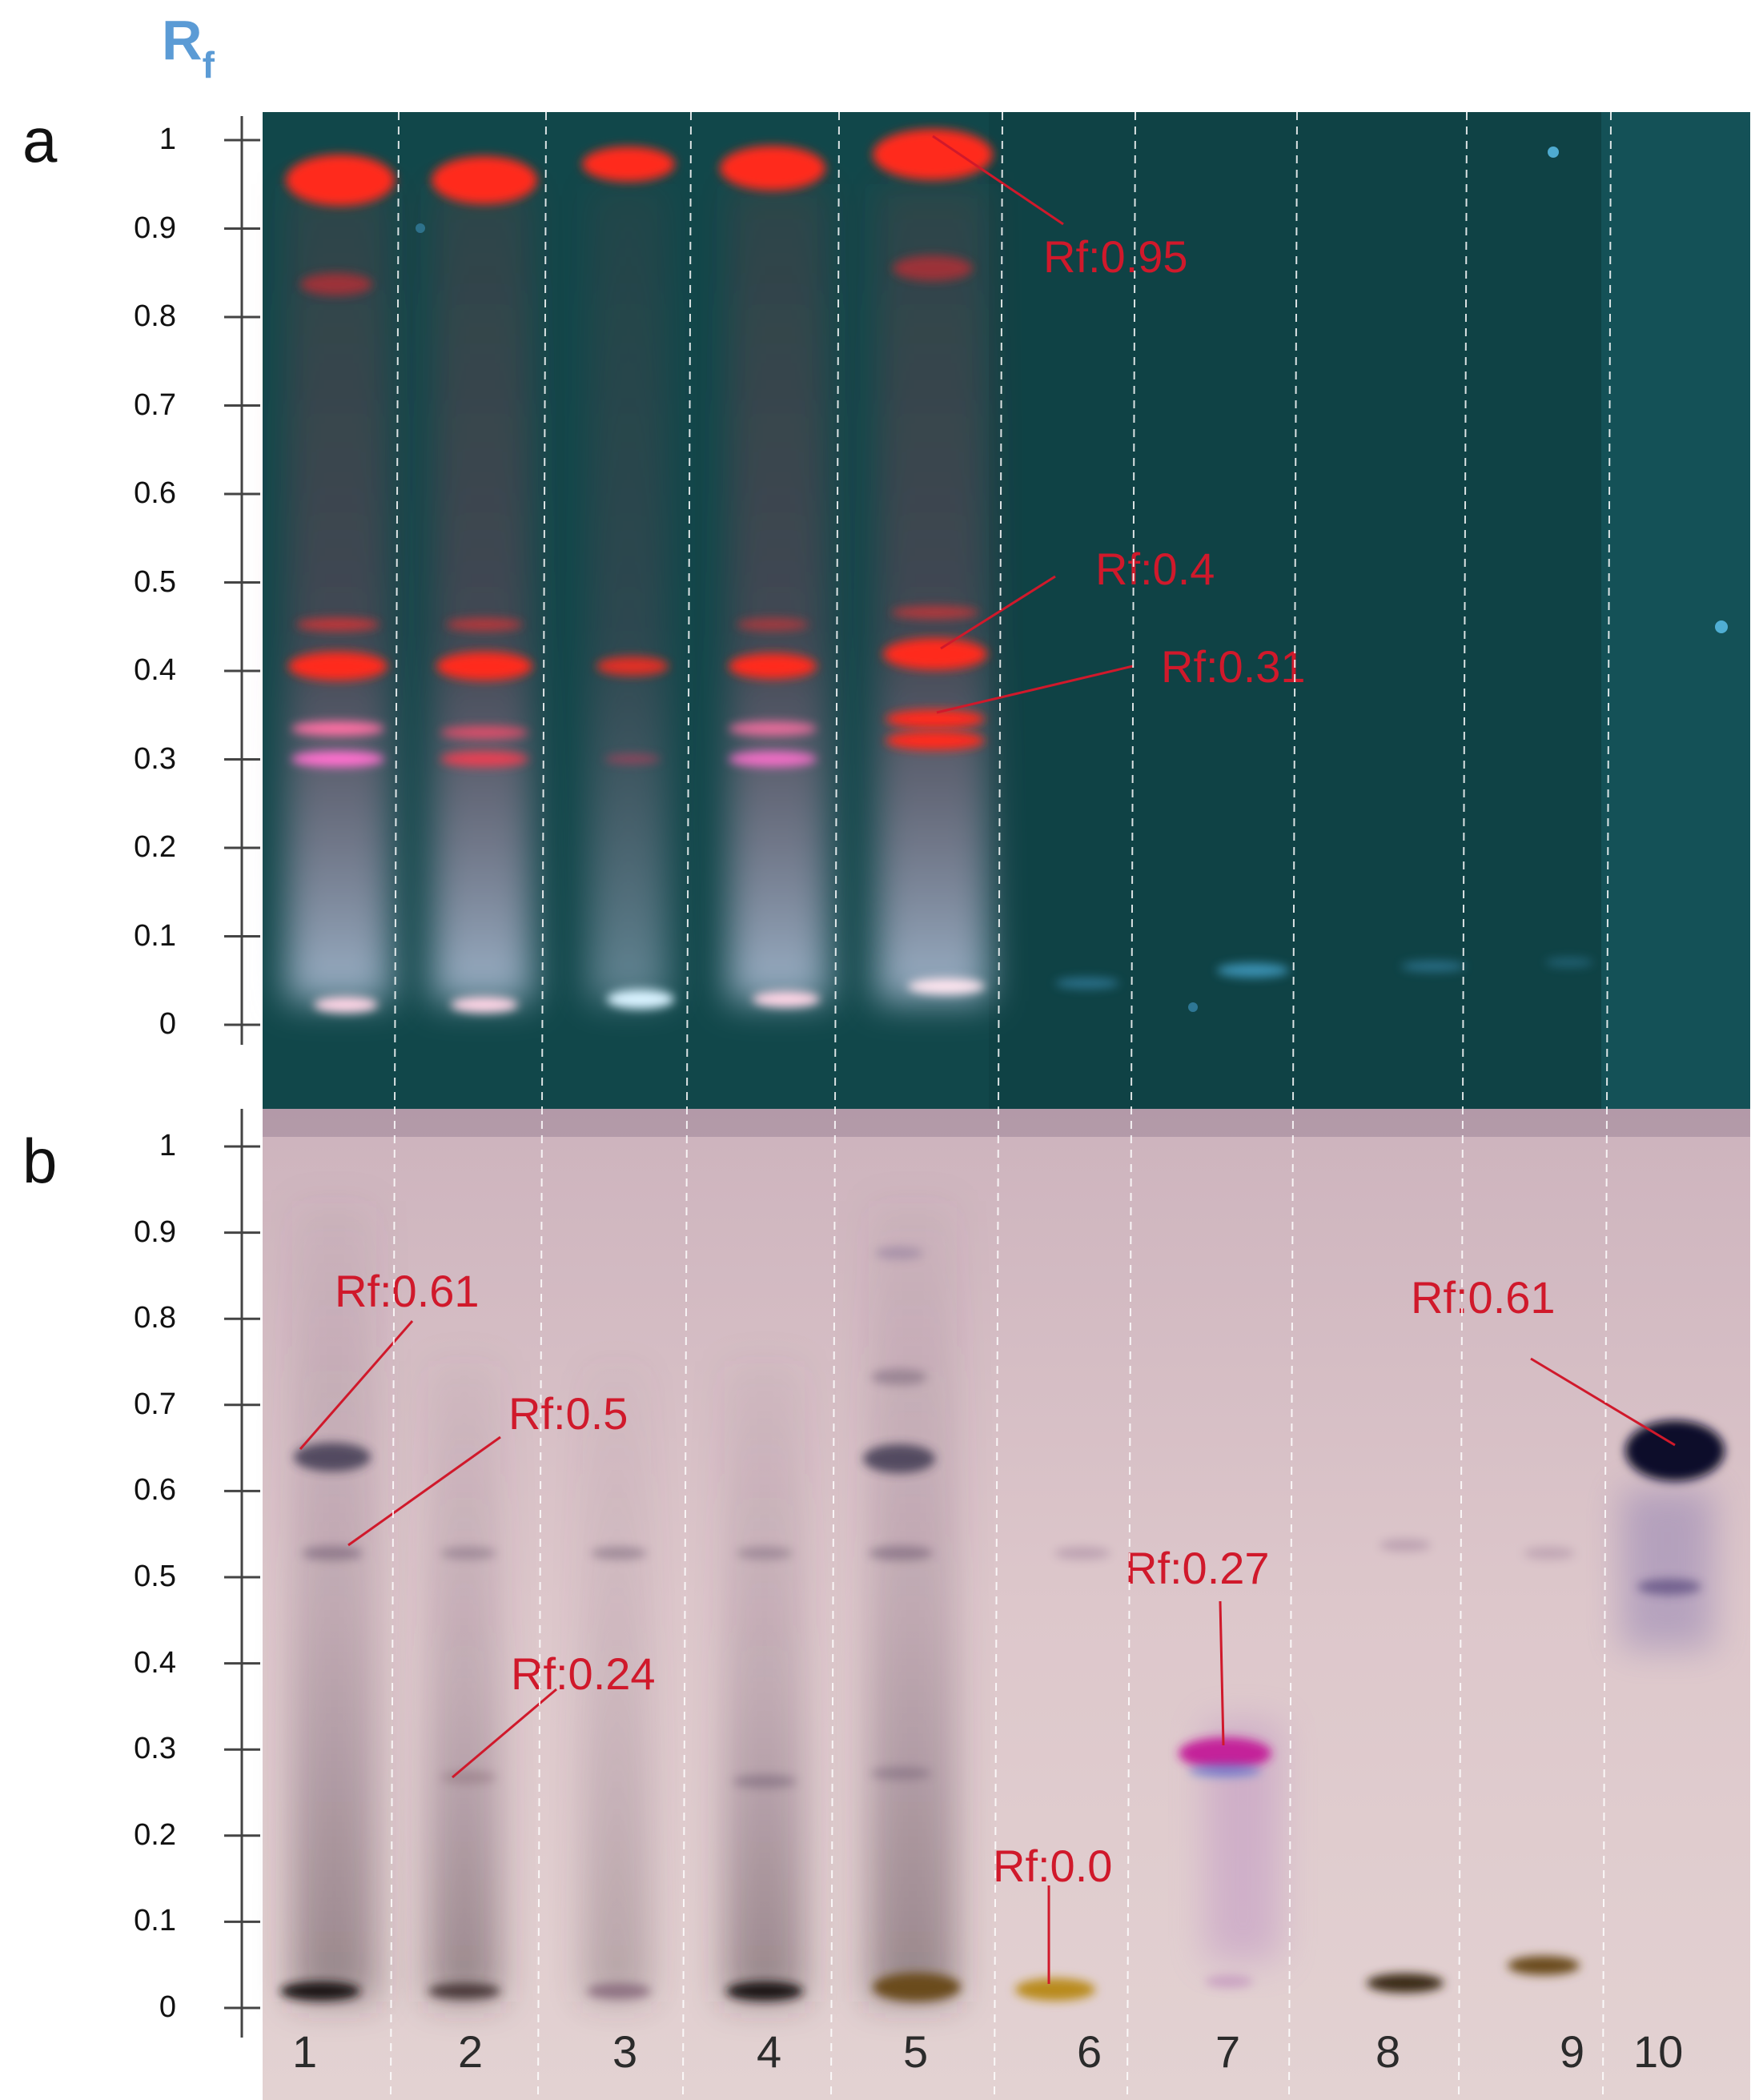 The image size is (1751, 2100). What do you see at coordinates (464, 1991) in the screenshot?
I see `spot-b-lane2-origin` at bounding box center [464, 1991].